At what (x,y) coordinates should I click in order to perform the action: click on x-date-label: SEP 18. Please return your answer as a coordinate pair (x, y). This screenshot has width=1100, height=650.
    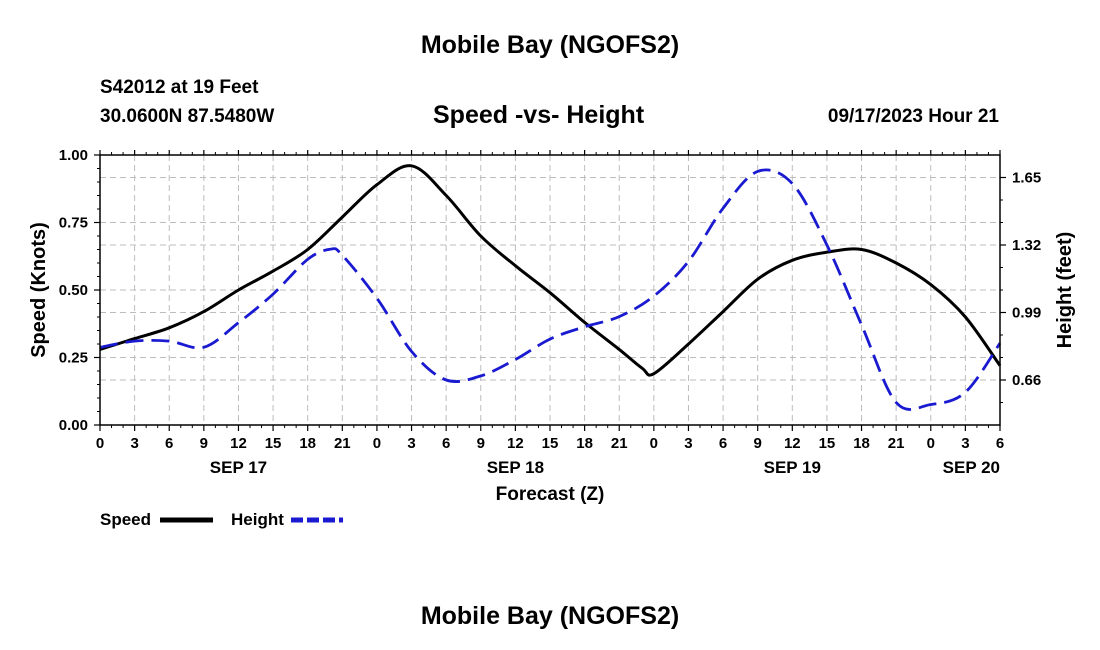
    Looking at the image, I should click on (515, 467).